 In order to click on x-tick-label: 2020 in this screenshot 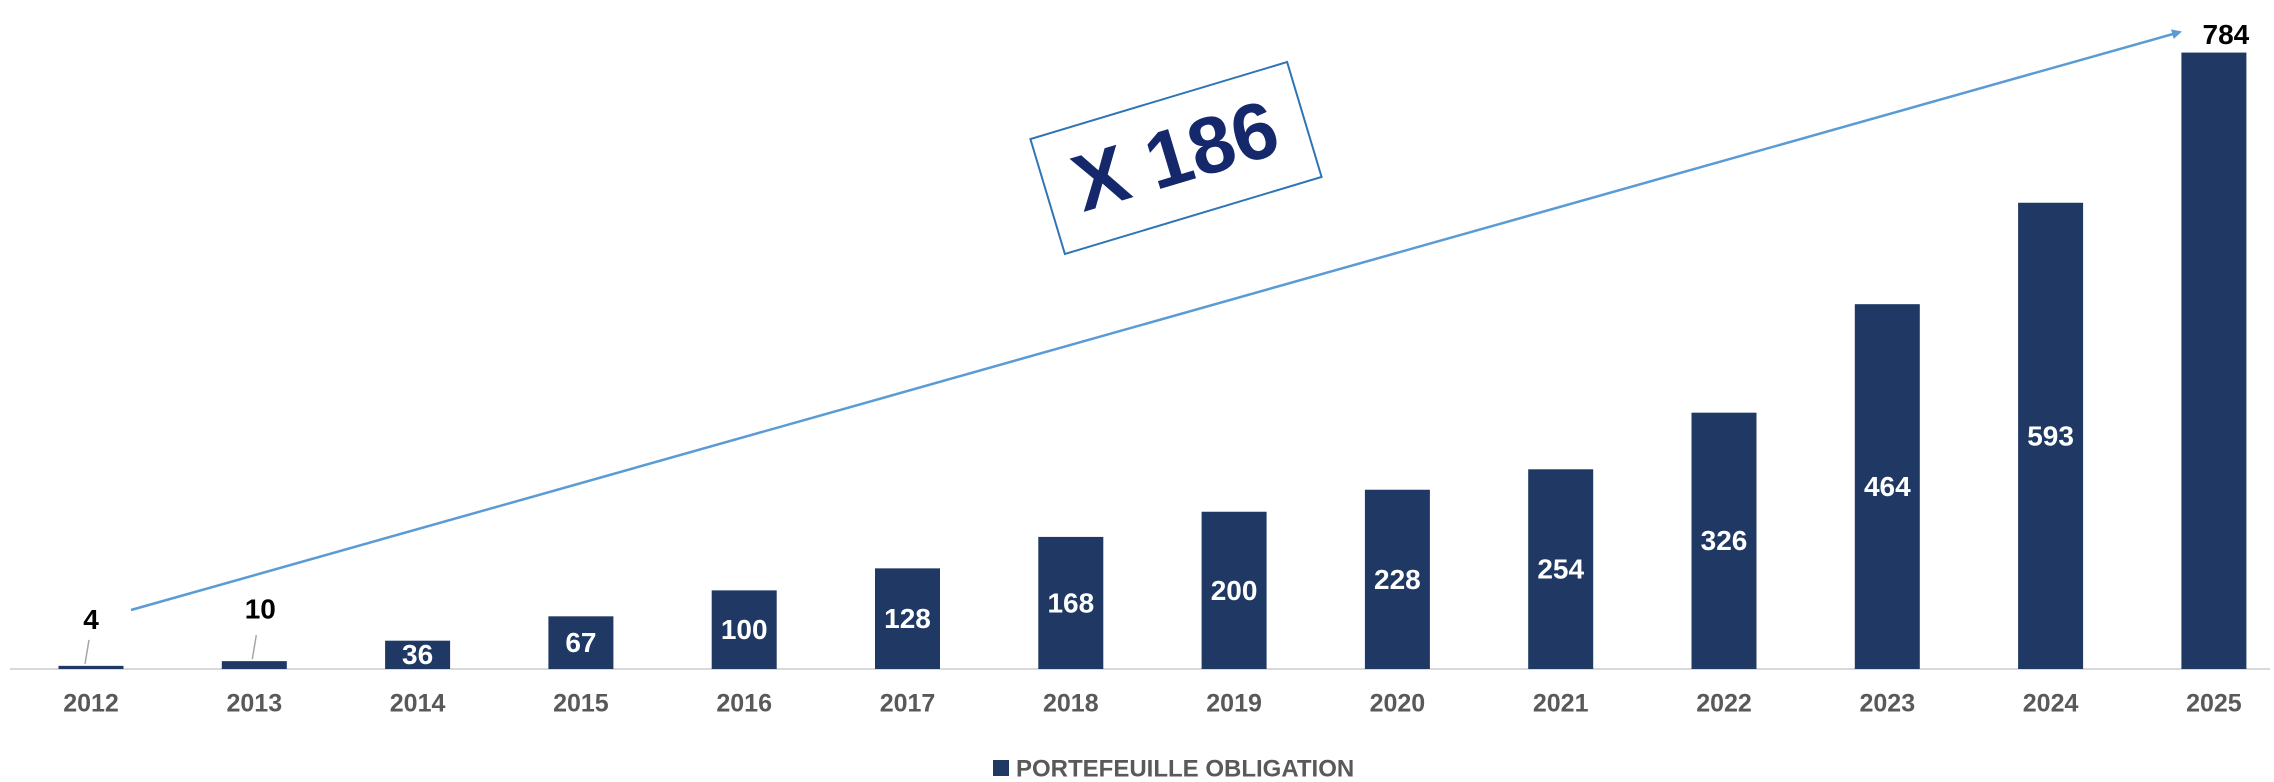, I will do `click(1398, 704)`.